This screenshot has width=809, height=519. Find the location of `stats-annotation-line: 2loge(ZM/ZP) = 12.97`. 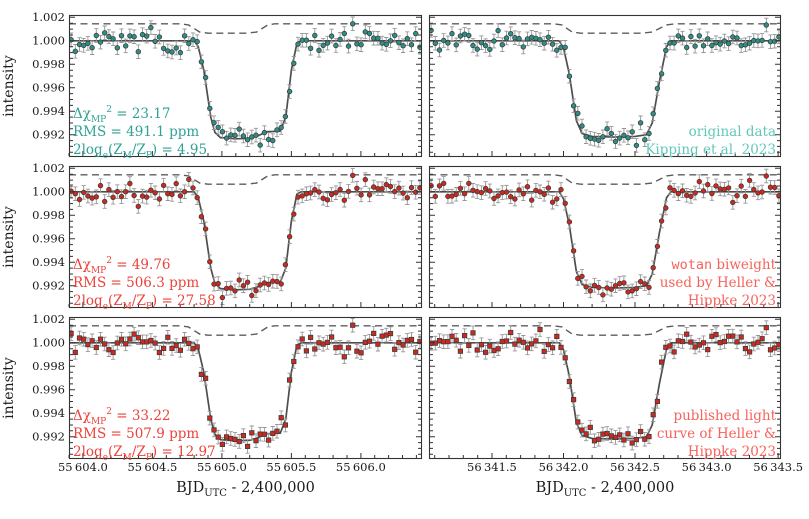

stats-annotation-line: 2loge(ZM/ZP) = 12.97 is located at coordinates (144, 453).